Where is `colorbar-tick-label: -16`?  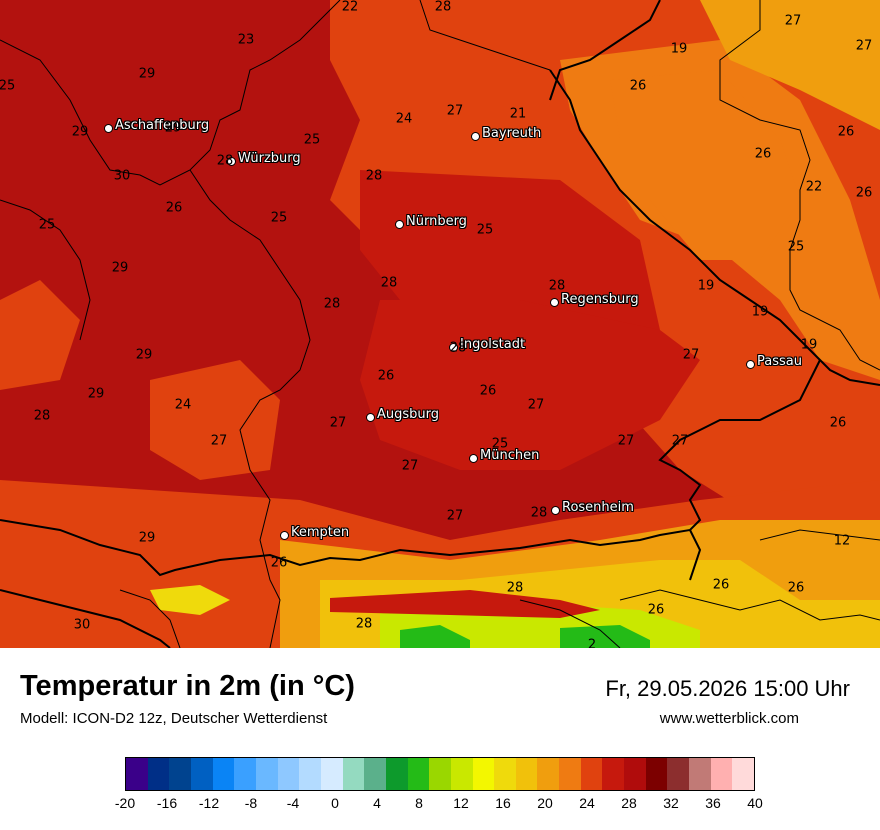
colorbar-tick-label: -16 is located at coordinates (167, 803).